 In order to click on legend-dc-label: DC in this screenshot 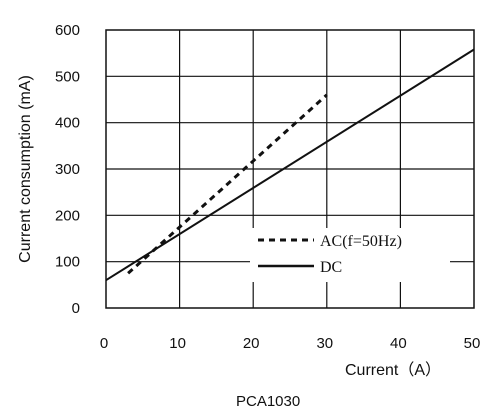, I will do `click(331, 267)`.